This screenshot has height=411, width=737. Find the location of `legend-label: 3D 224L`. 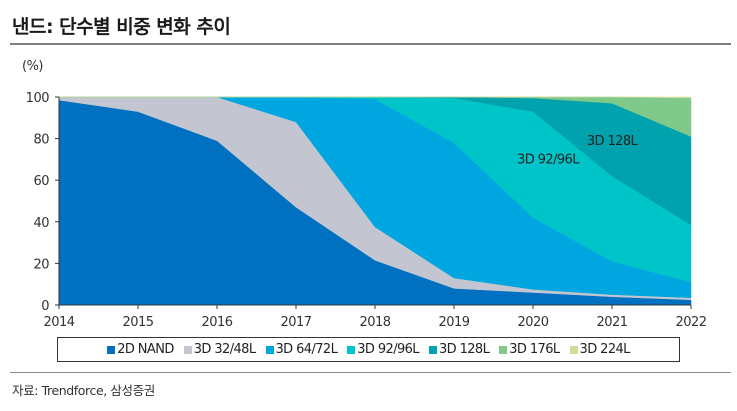

legend-label: 3D 224L is located at coordinates (605, 349).